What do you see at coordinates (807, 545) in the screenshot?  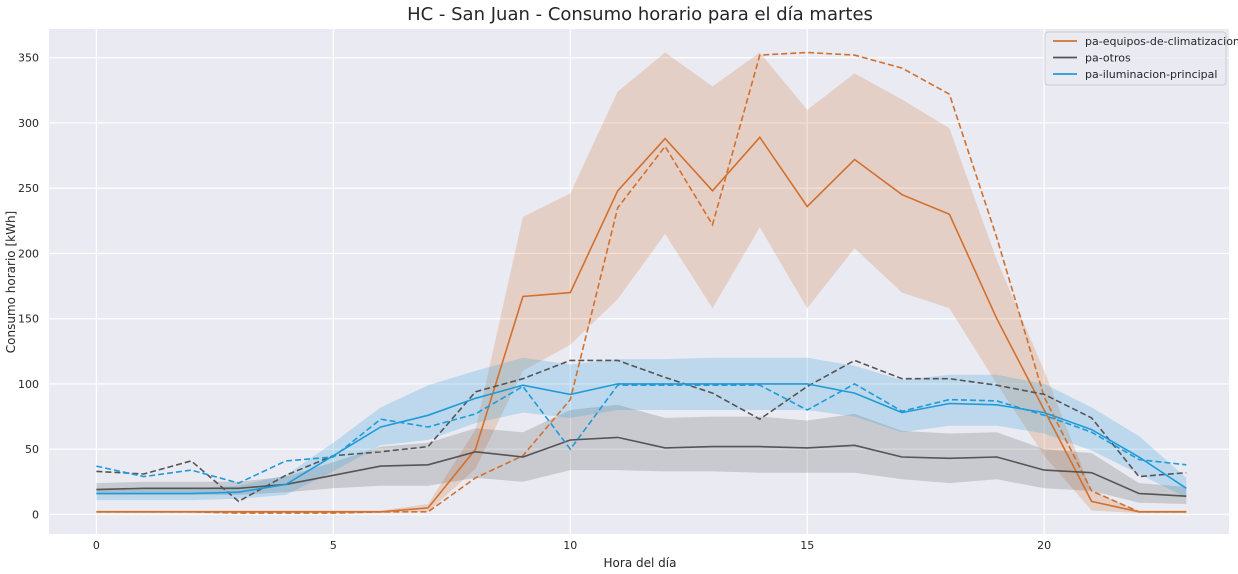 I see `x-tick-label: 15` at bounding box center [807, 545].